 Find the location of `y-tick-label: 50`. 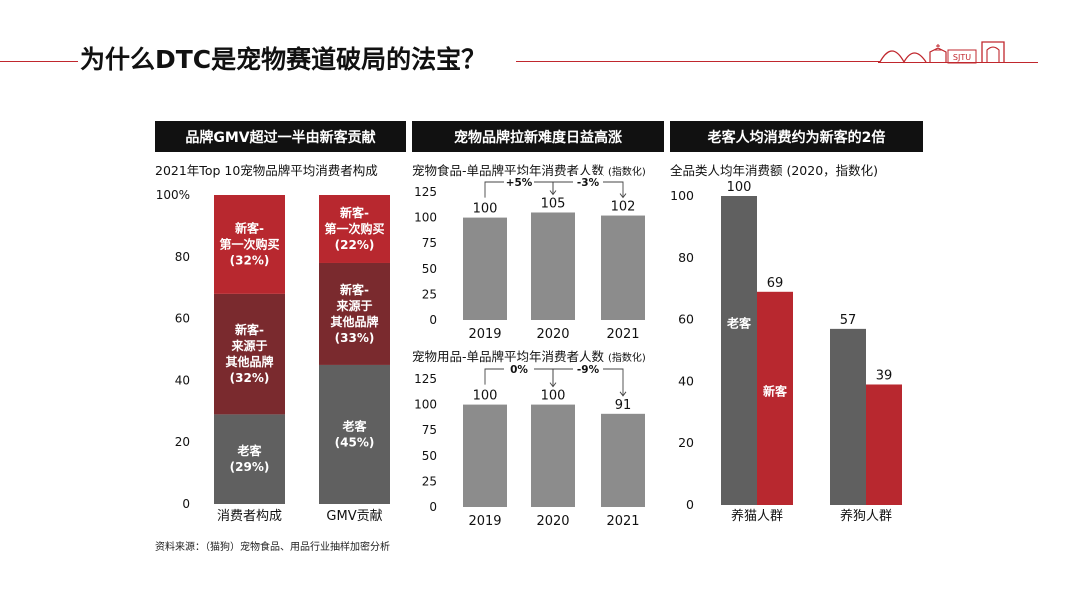

y-tick-label: 50 is located at coordinates (429, 456).